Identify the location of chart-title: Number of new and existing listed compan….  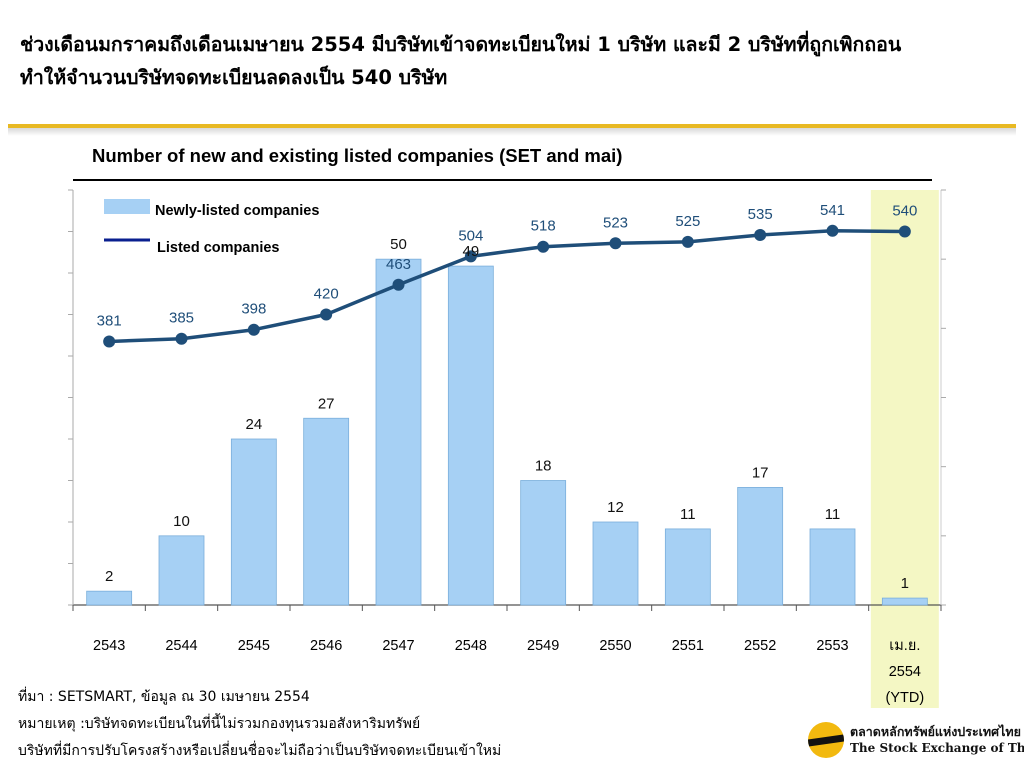
(357, 155).